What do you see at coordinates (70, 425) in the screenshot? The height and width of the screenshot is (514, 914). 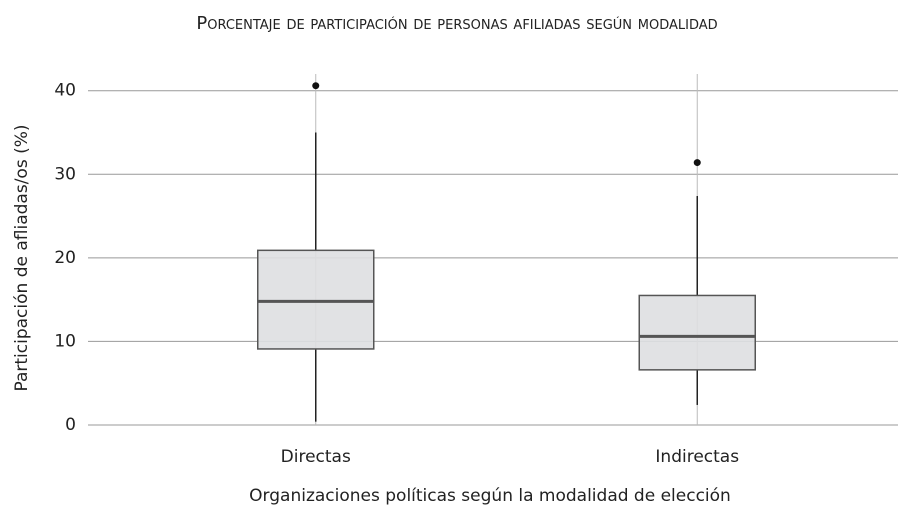 I see `y-tick-label: 0` at bounding box center [70, 425].